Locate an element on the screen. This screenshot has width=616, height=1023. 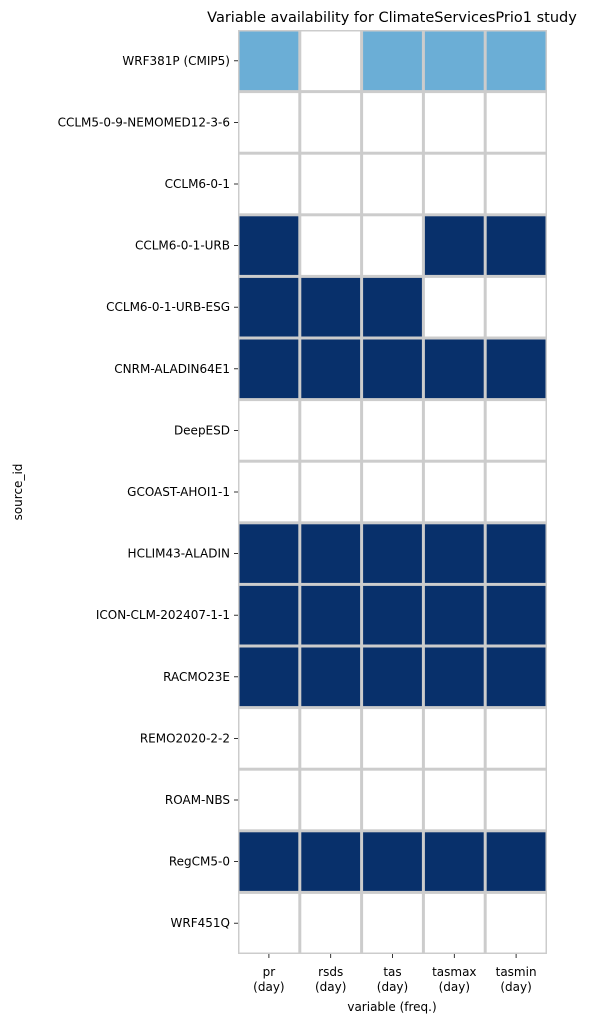
y-tick-label: WRF381P (CMIP5) is located at coordinates (176, 61).